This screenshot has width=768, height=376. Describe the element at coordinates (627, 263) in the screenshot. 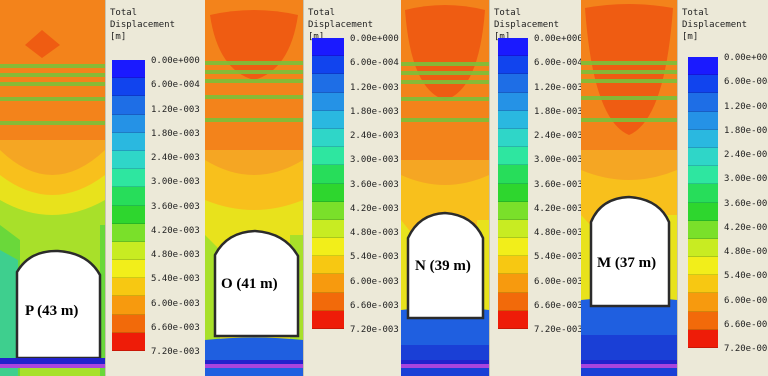

I see `case-label-m: M (37 m)` at that location.